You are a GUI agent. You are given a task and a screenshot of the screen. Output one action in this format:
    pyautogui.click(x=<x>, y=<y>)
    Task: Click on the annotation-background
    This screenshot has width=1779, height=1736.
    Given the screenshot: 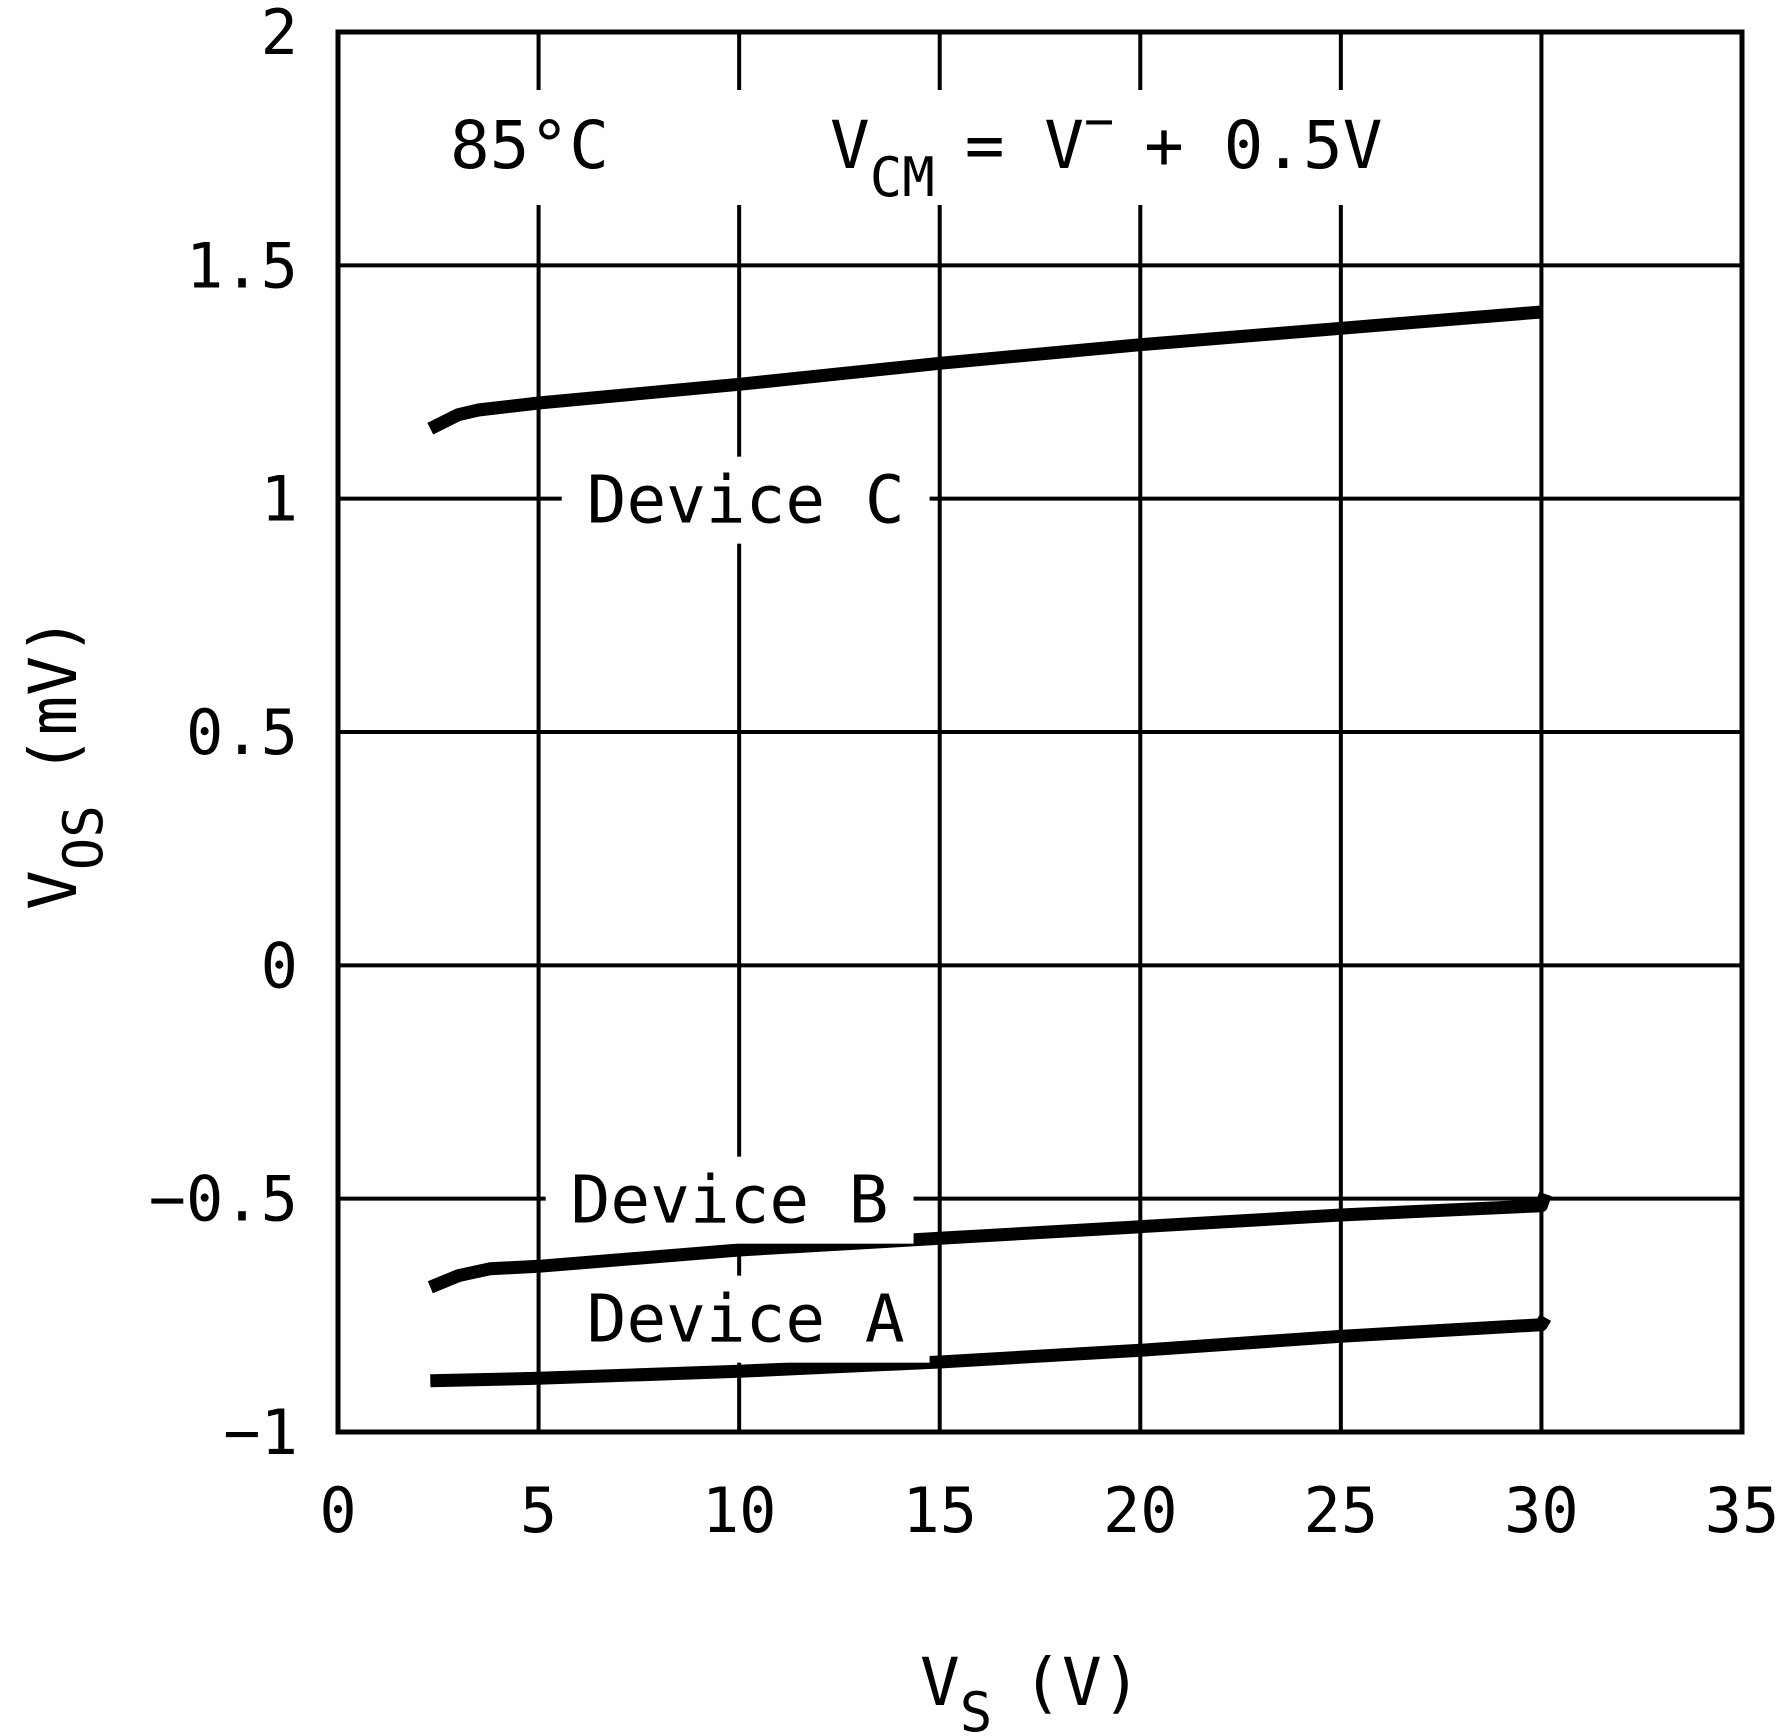 What is the action you would take?
    pyautogui.click(x=970, y=147)
    